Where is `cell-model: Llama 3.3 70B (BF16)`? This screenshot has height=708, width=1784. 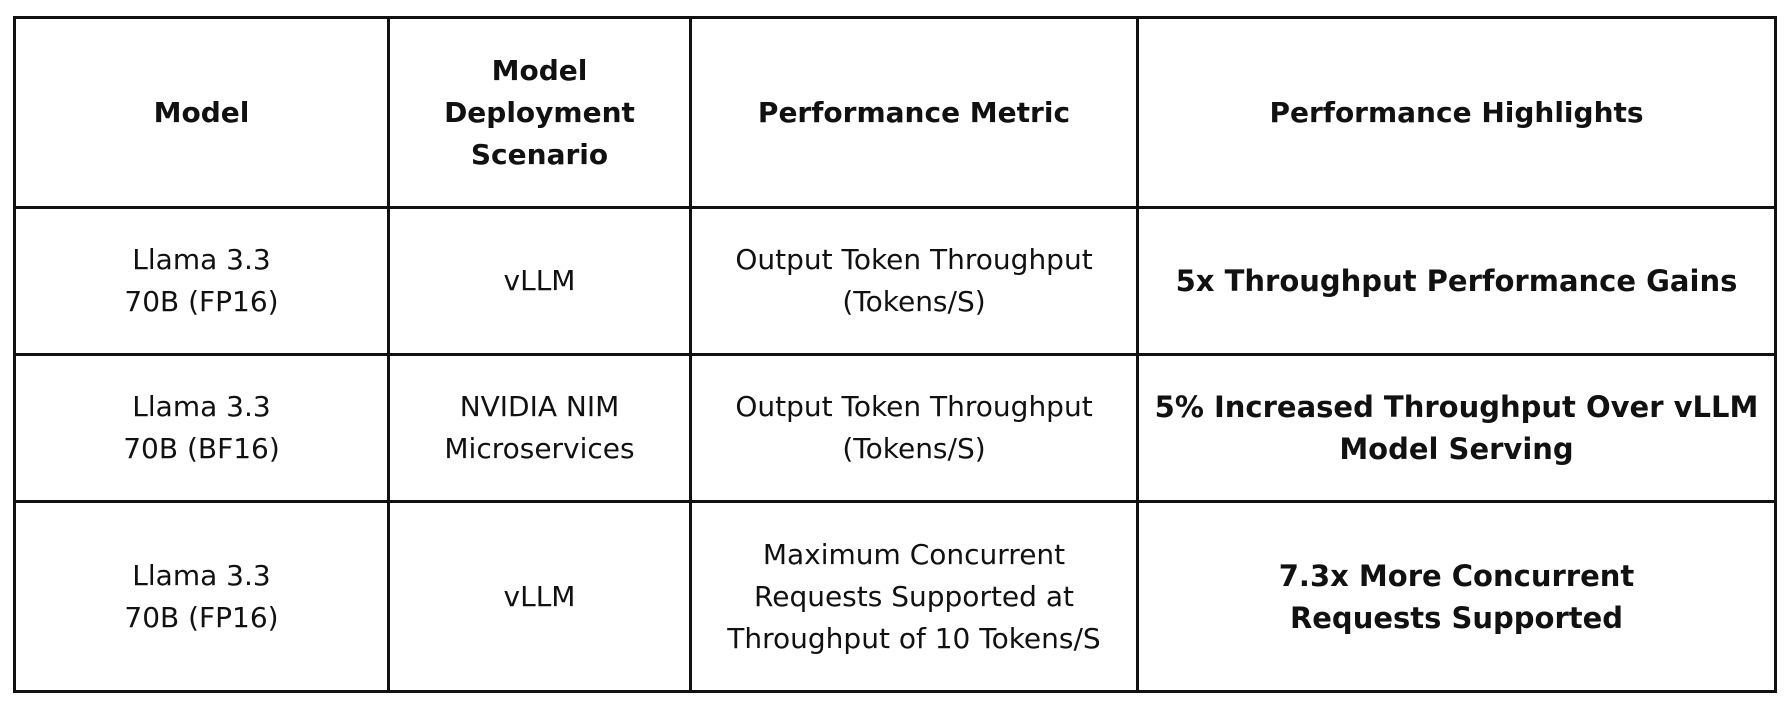
cell-model: Llama 3.3 70B (BF16) is located at coordinates (201, 428).